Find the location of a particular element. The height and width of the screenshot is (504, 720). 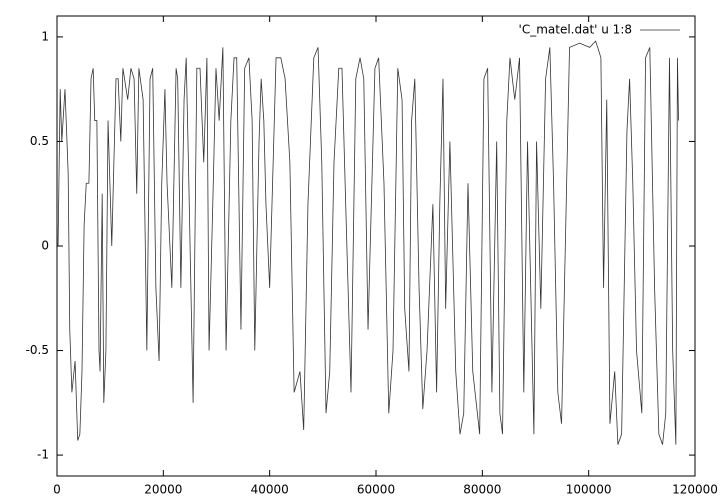

x-tick-label: 60000 is located at coordinates (376, 490).